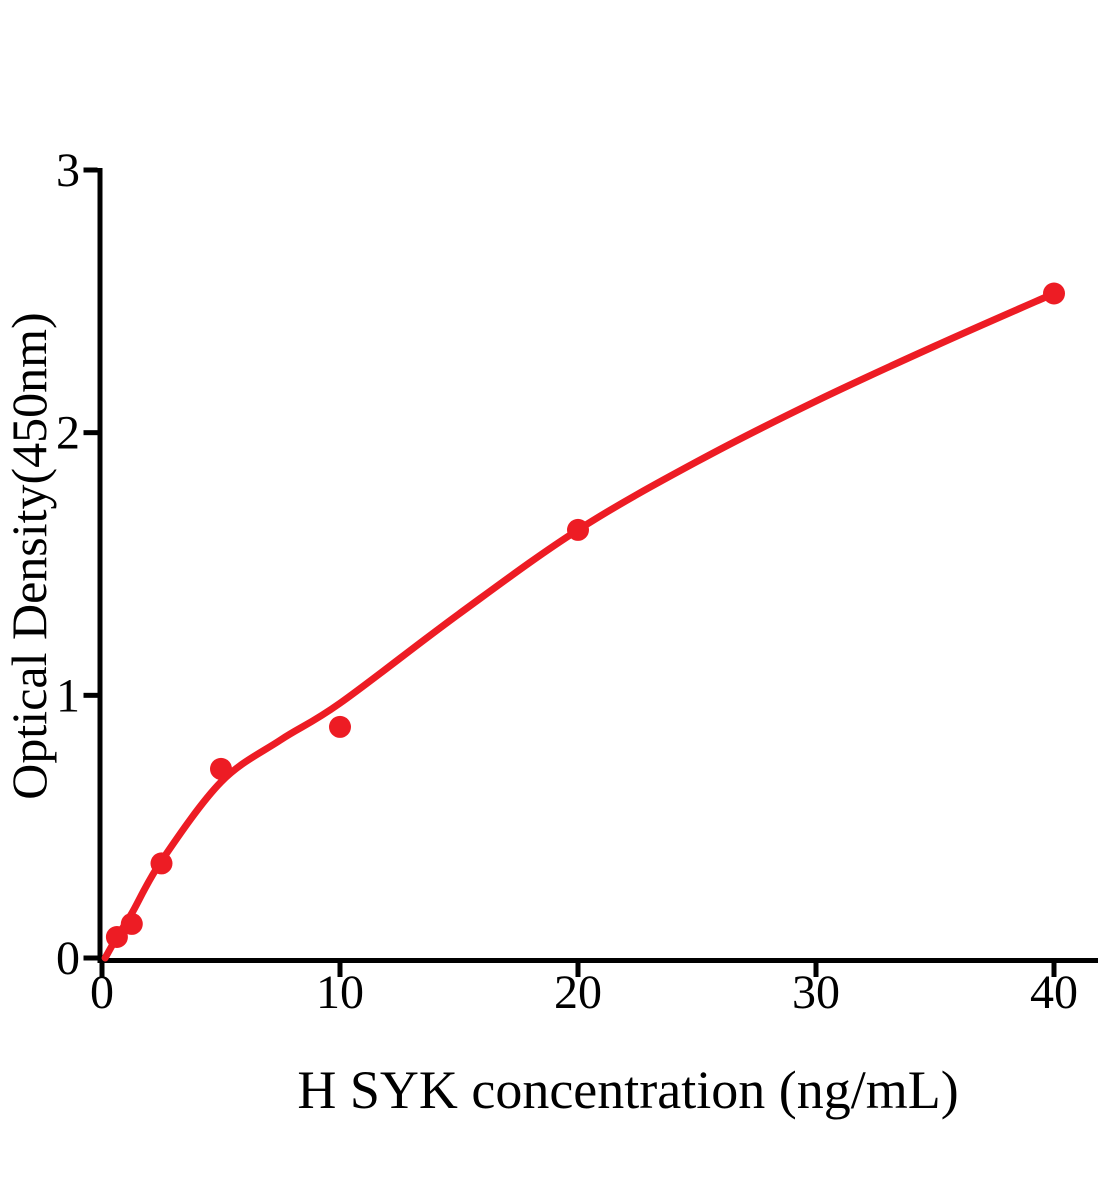 The width and height of the screenshot is (1104, 1200). Describe the element at coordinates (627, 1090) in the screenshot. I see `x-axis-title: H SYK concentration (ng/mL)` at that location.